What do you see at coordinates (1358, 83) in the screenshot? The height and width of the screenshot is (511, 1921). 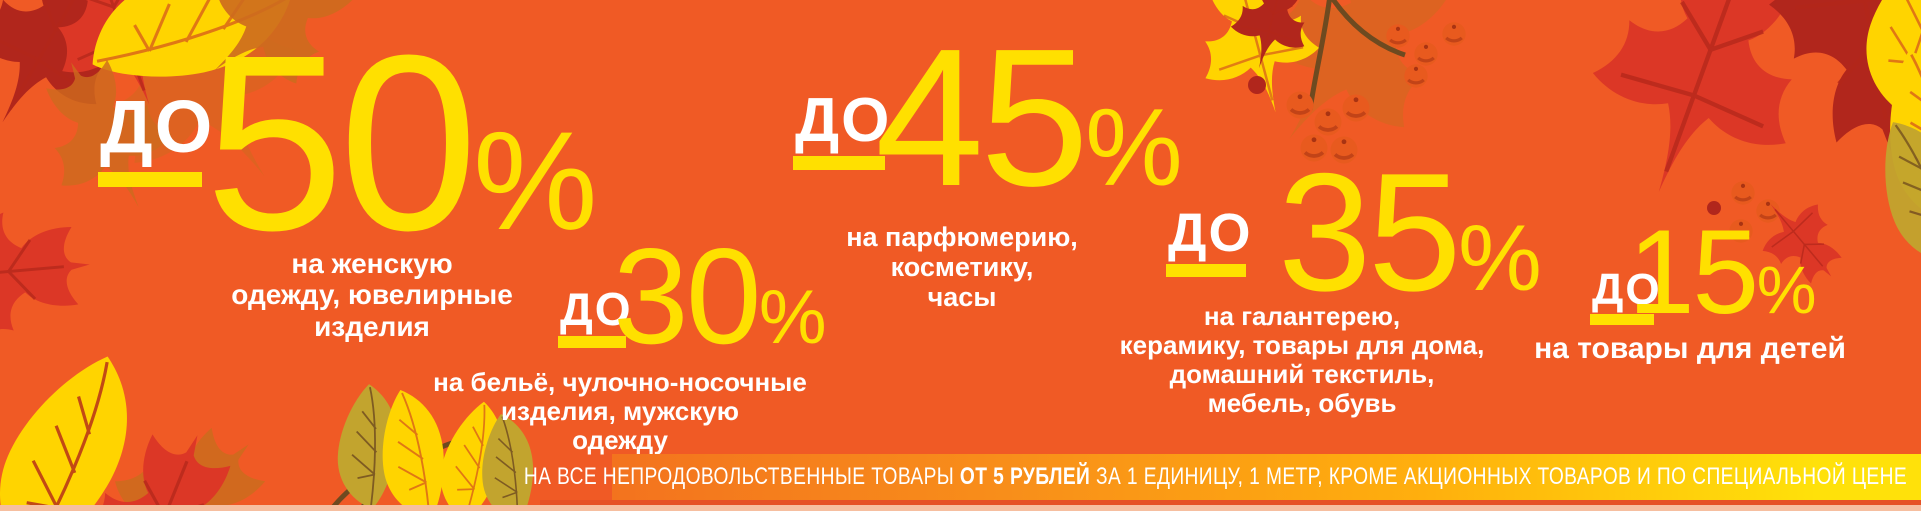 I see `berry-branch-icon` at bounding box center [1358, 83].